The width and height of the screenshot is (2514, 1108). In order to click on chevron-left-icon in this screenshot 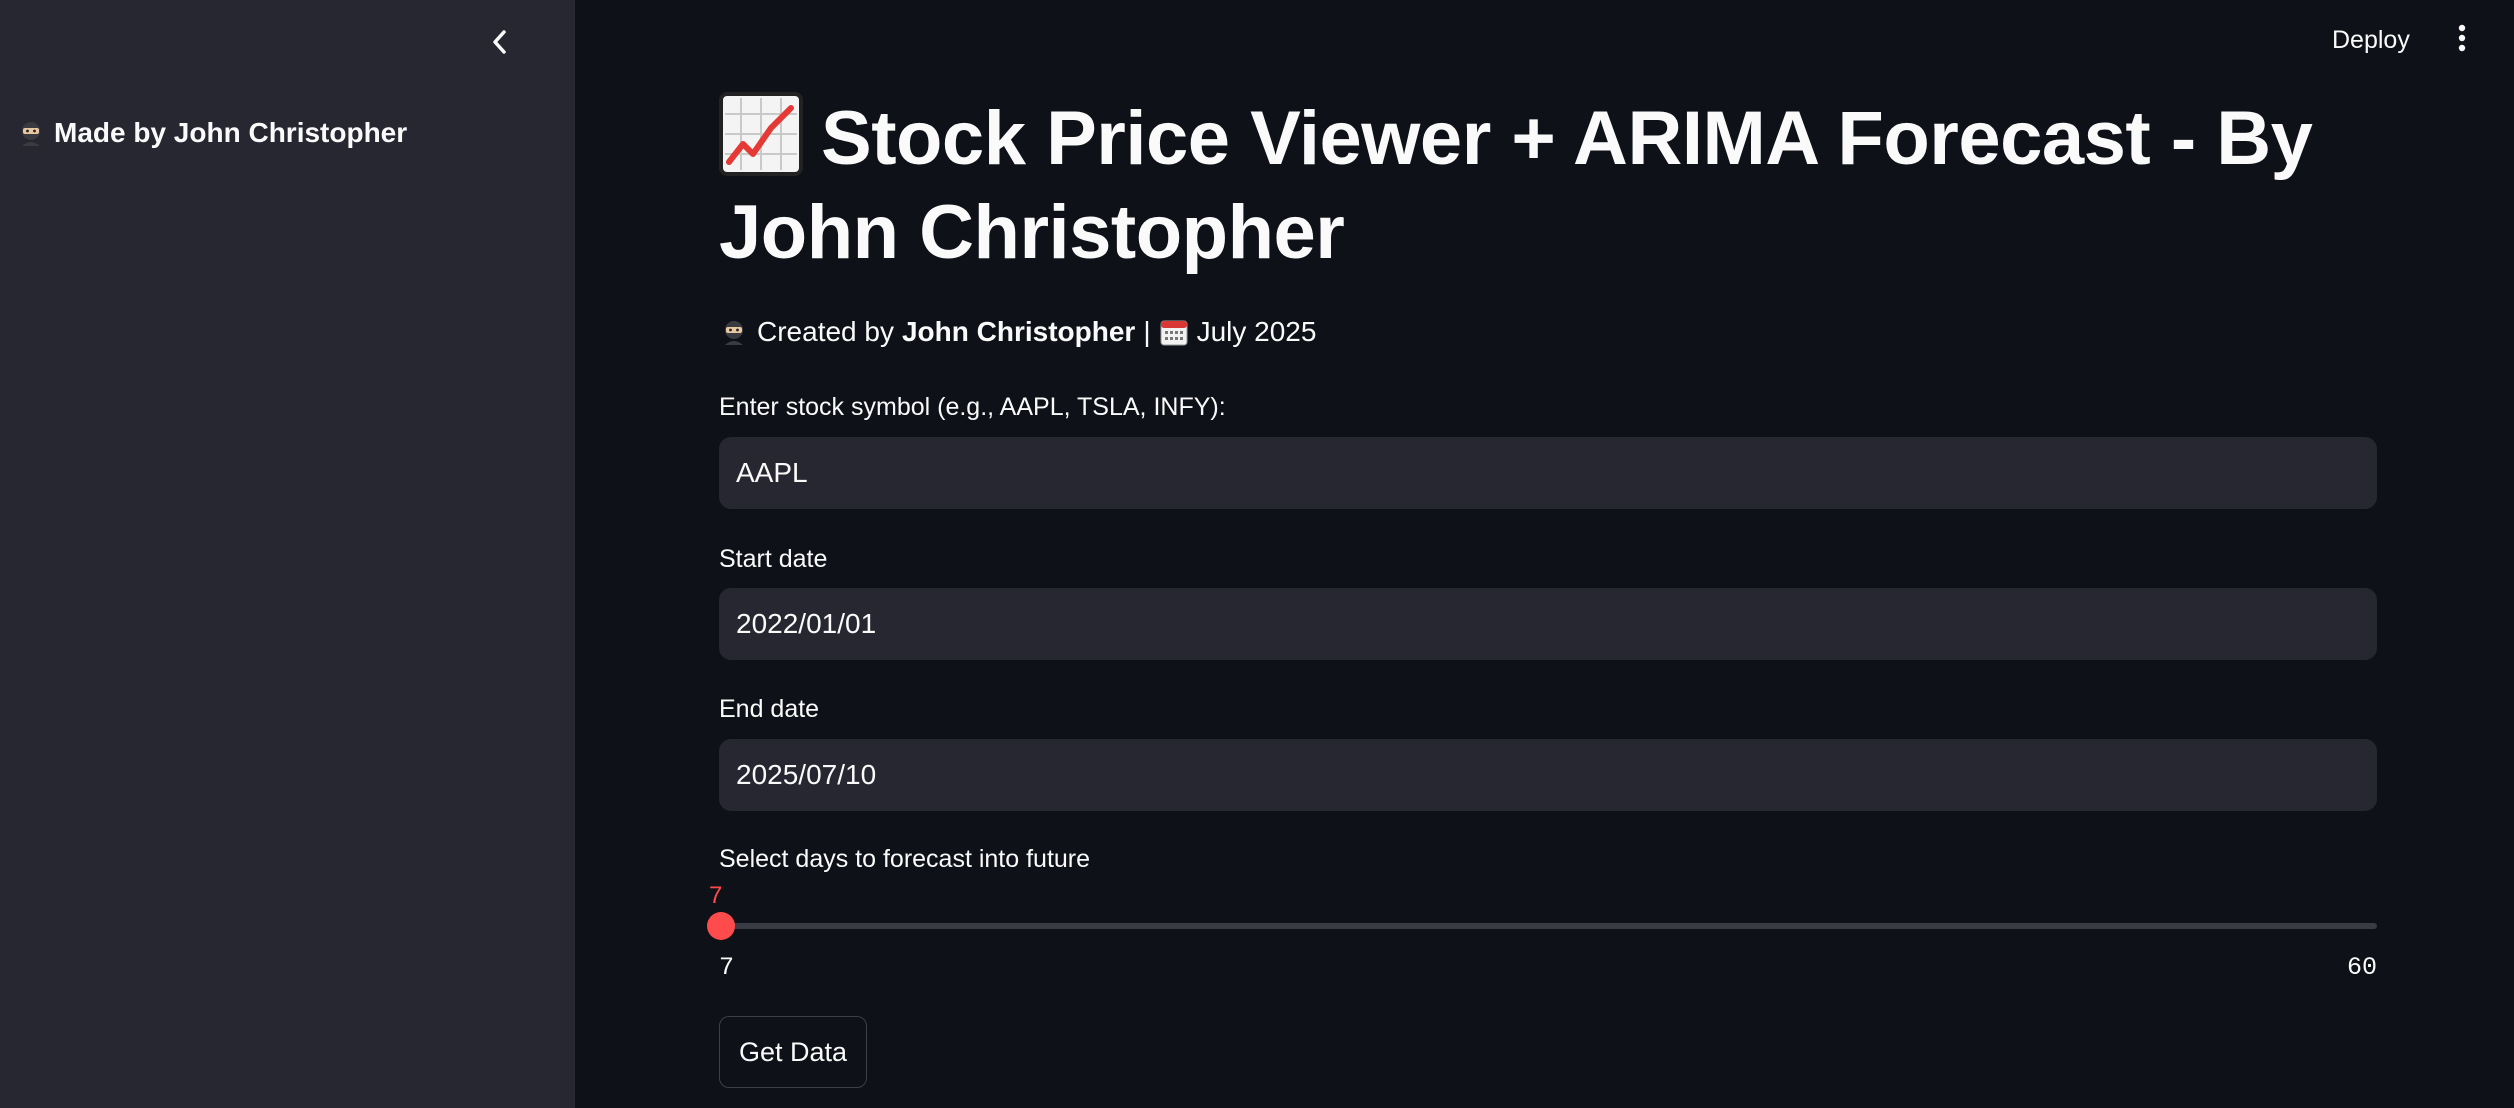, I will do `click(499, 42)`.